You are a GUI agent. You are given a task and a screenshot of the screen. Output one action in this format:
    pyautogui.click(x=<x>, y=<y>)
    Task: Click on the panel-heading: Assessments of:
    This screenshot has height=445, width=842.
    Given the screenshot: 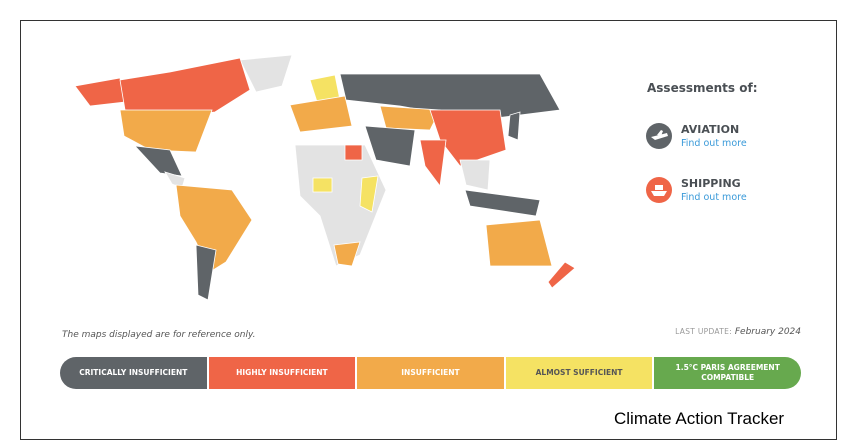 What is the action you would take?
    pyautogui.click(x=702, y=88)
    